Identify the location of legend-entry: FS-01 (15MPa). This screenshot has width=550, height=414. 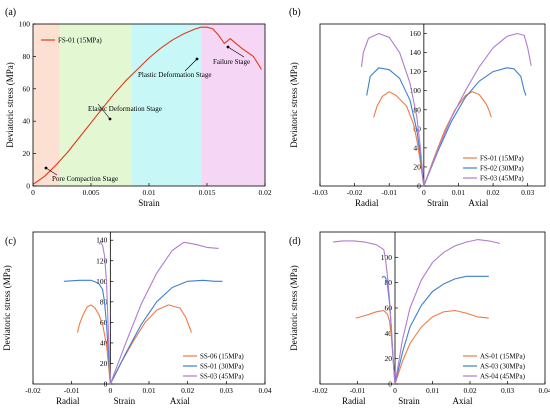
(502, 159).